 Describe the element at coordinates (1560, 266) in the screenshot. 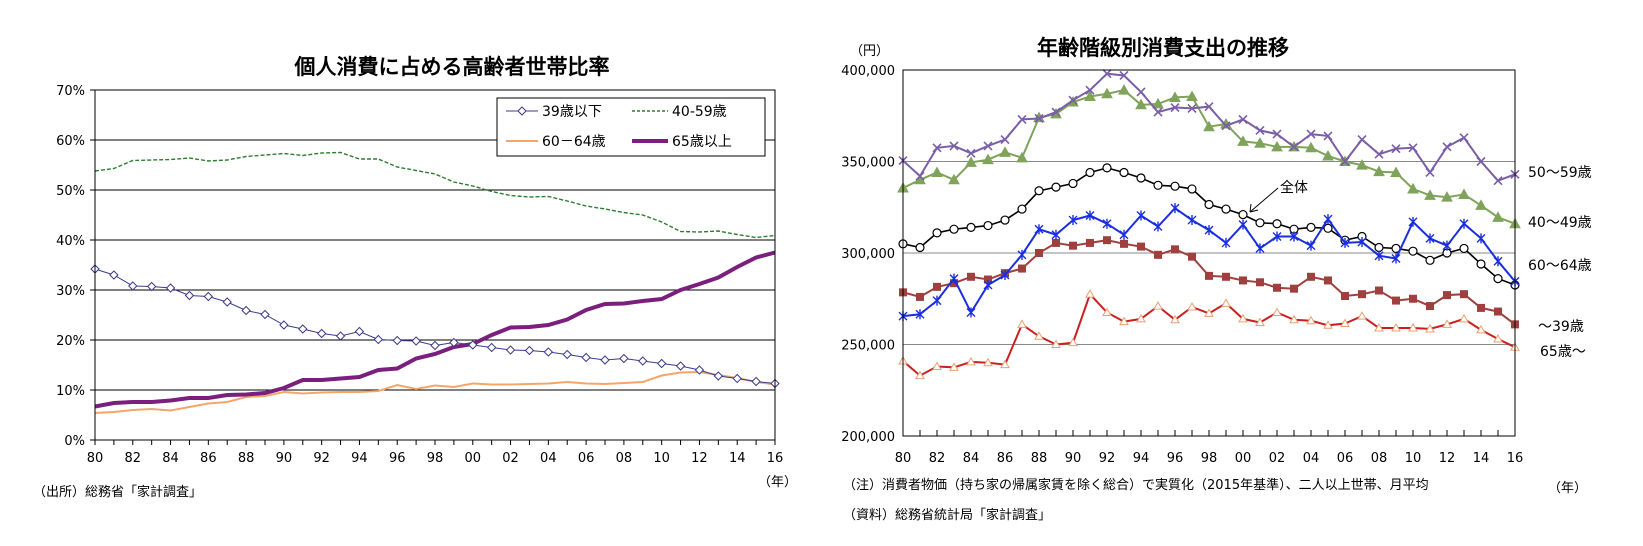

I see `label-60-64: 60～64歳` at that location.